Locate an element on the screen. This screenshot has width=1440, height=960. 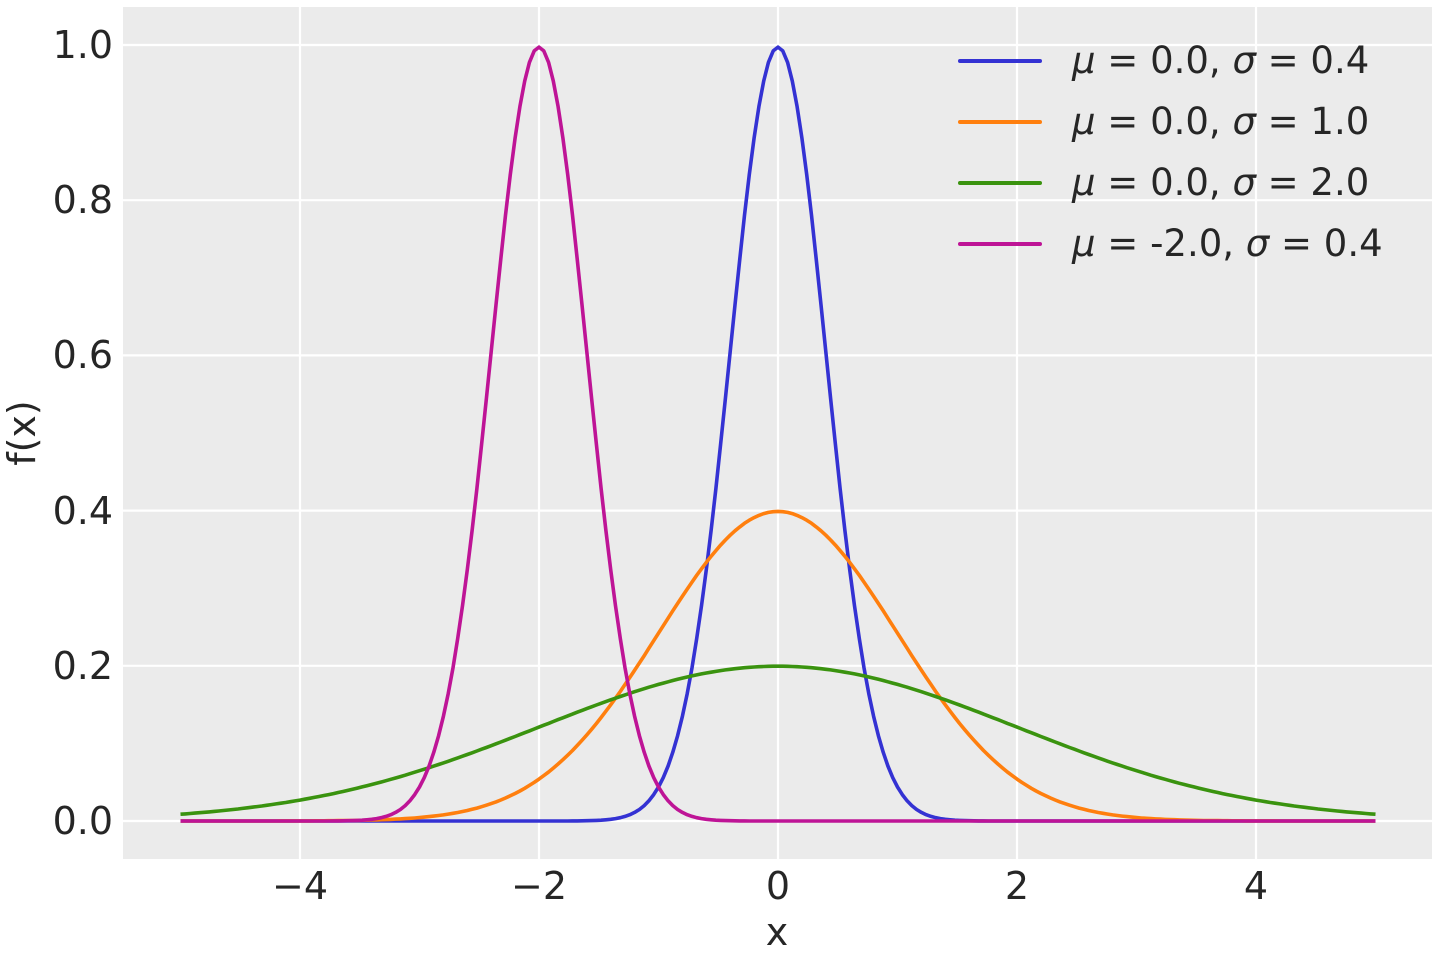
legend-label: μ = 0.0, σ = 1.0 is located at coordinates (1221, 121).